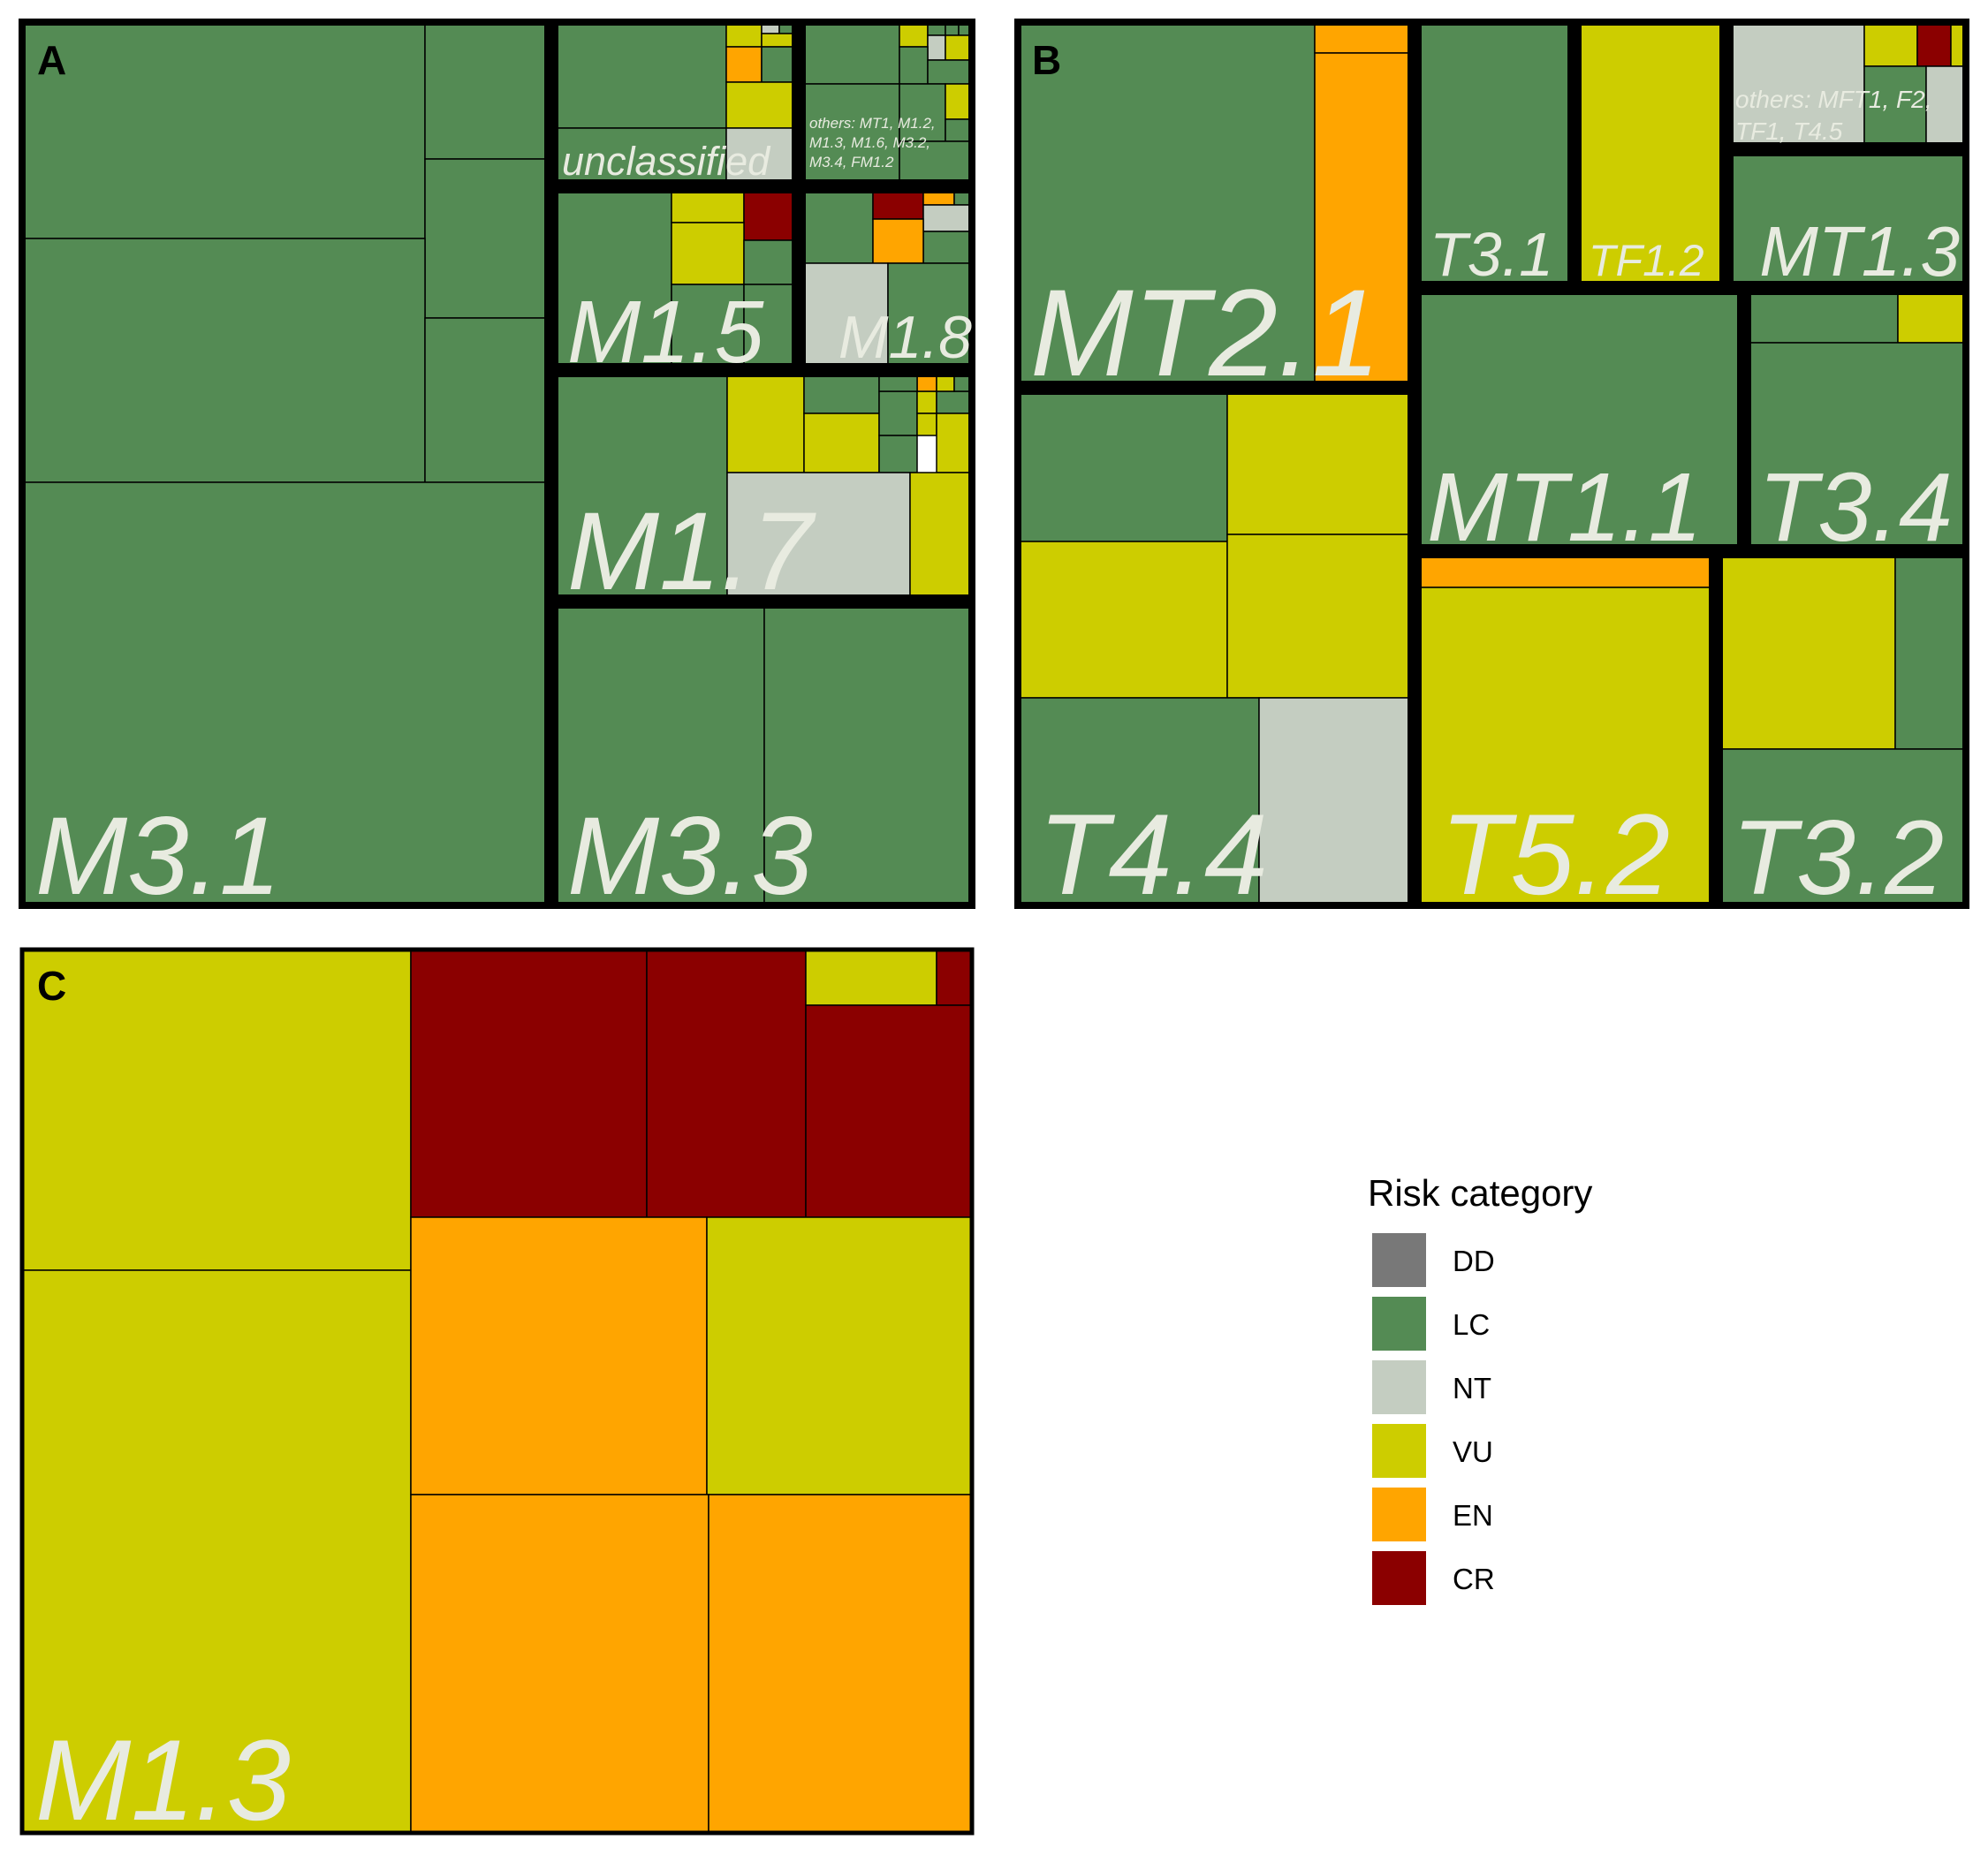  I want to click on legend-swatch-vu, so click(1399, 1451).